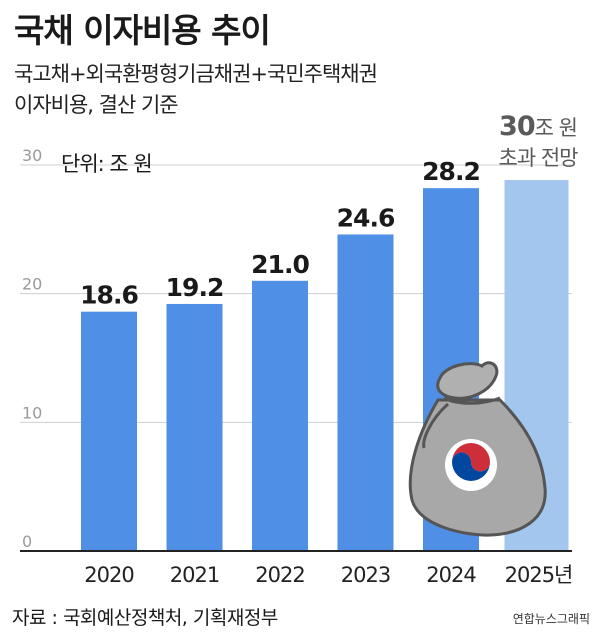  I want to click on y-tick-label: 20, so click(32, 284).